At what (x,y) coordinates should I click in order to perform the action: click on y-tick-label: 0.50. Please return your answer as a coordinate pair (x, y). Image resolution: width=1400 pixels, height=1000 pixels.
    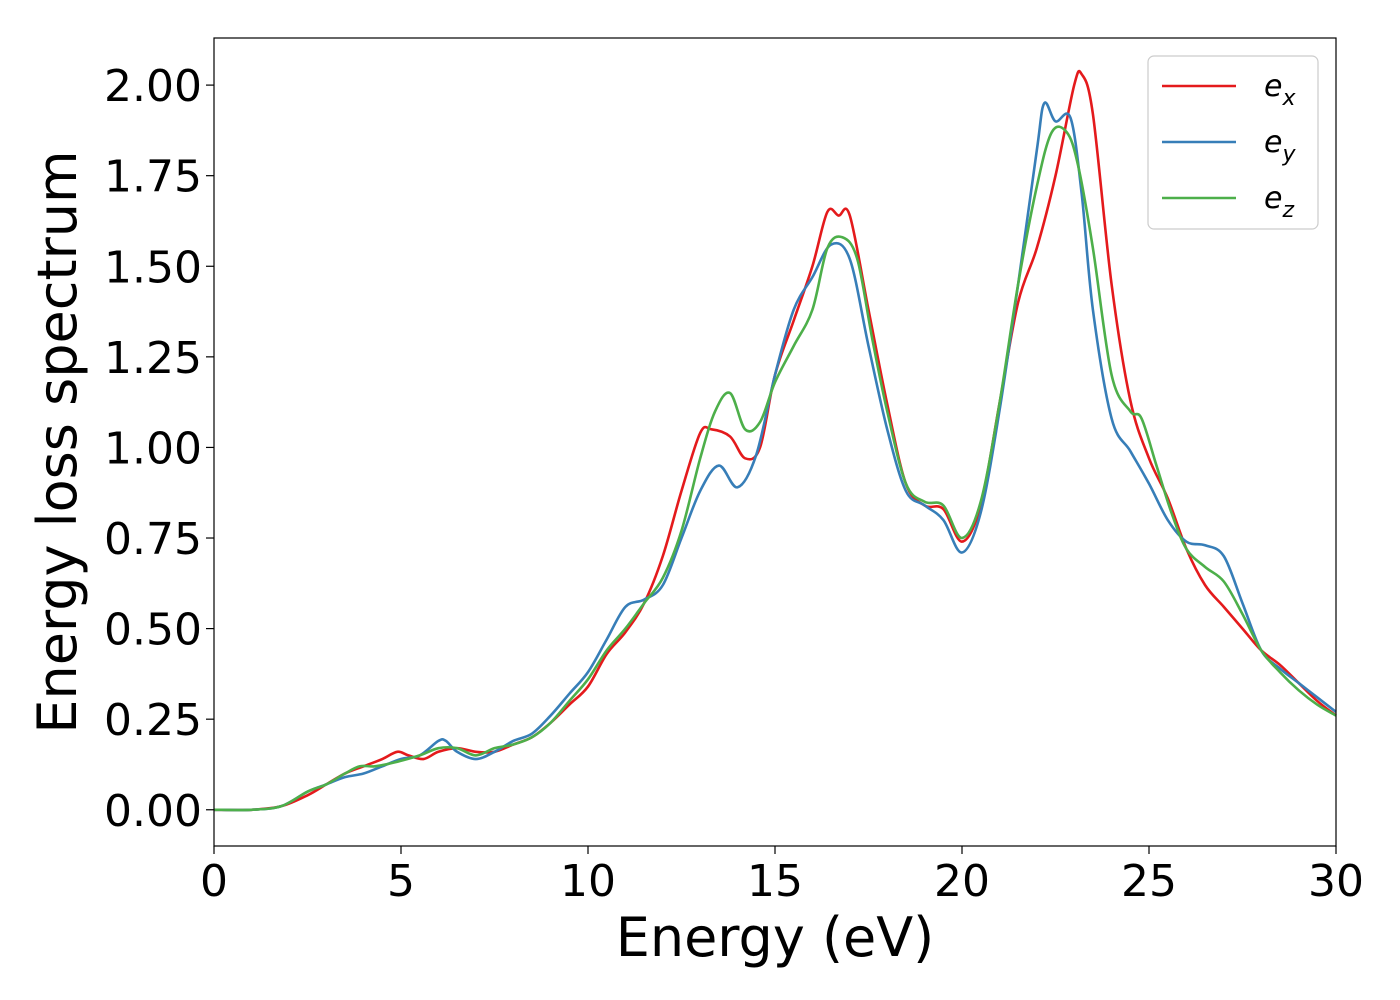
    Looking at the image, I should click on (153, 630).